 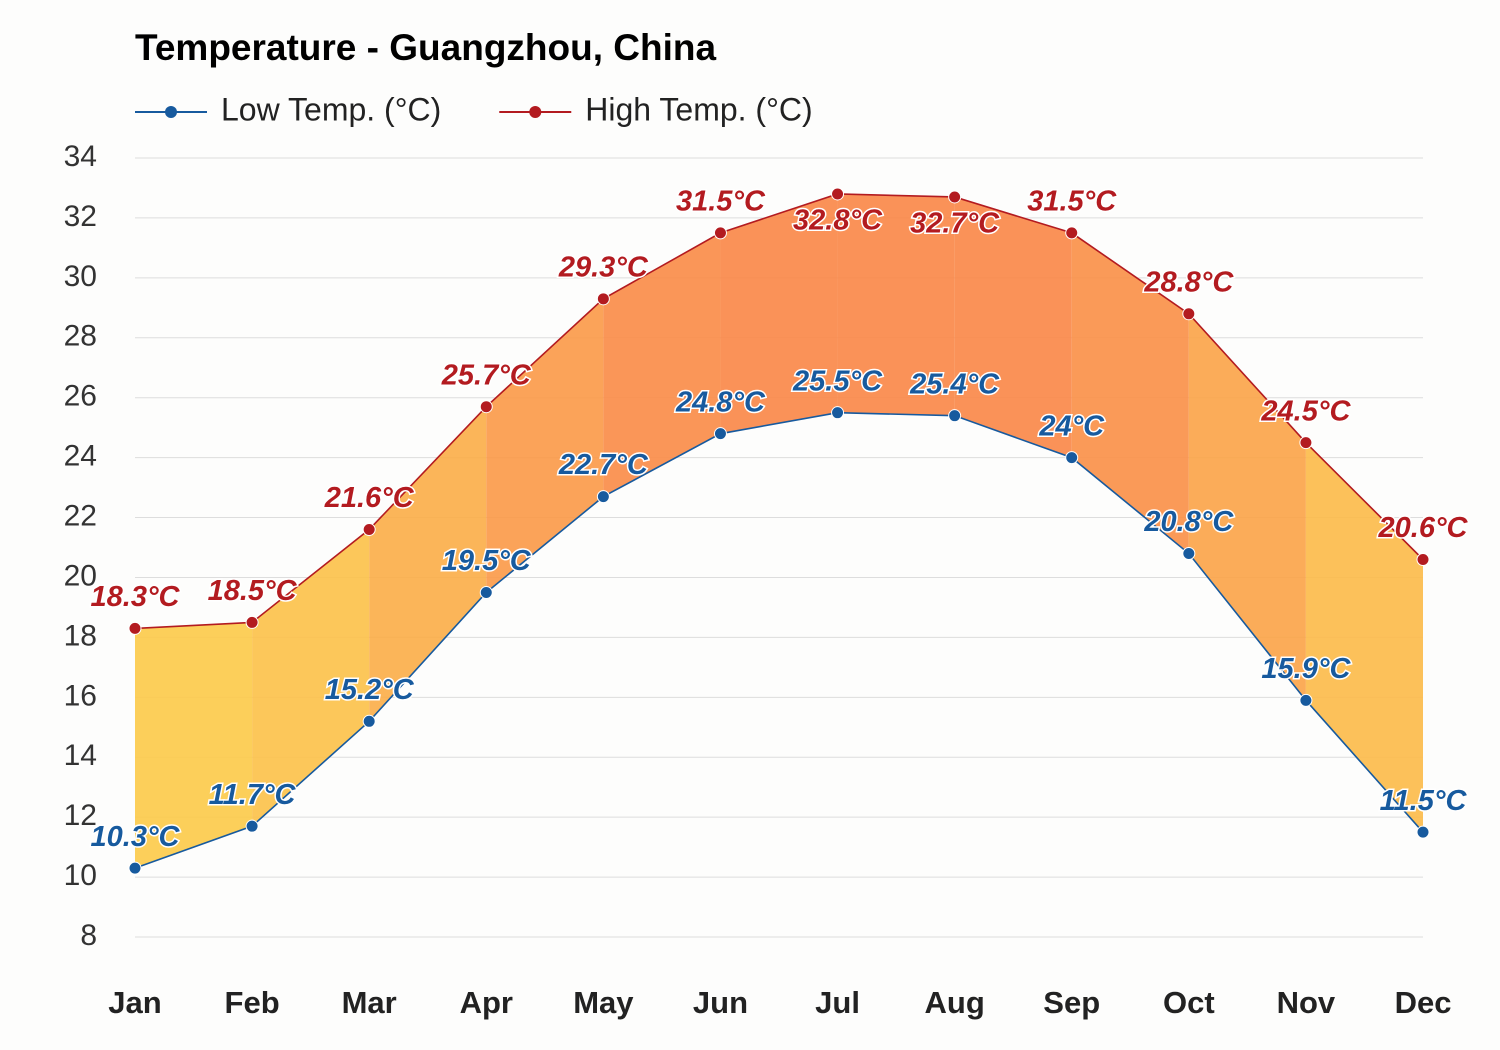 I want to click on y-tick-label: 20, so click(x=80, y=575).